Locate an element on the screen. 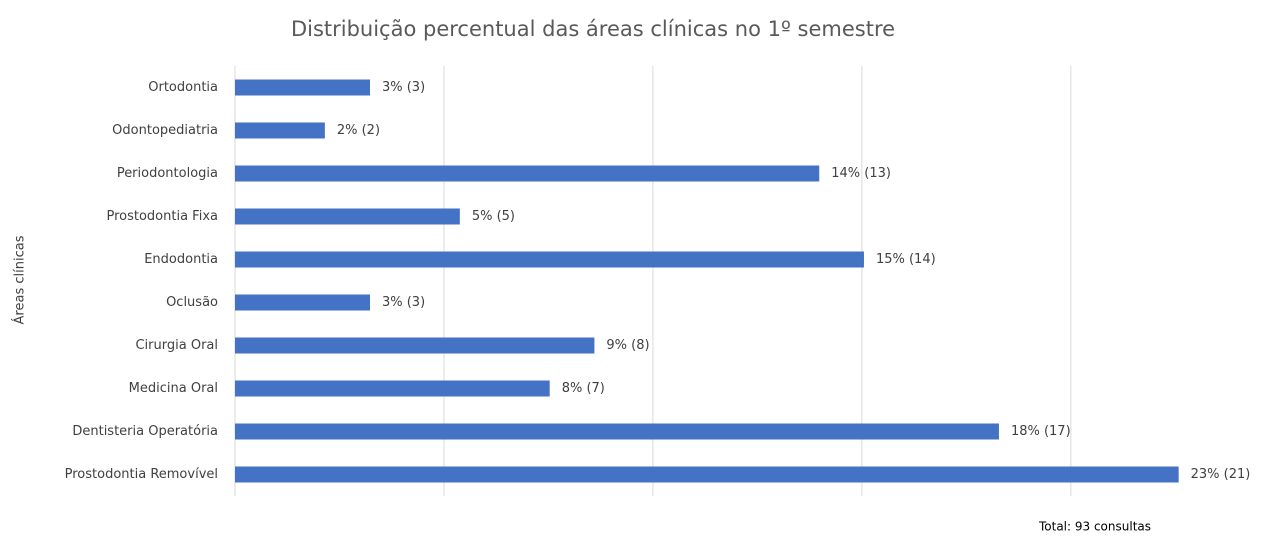 Image resolution: width=1273 pixels, height=538 pixels. y-axis-label: Áreas clínicas is located at coordinates (20, 279).